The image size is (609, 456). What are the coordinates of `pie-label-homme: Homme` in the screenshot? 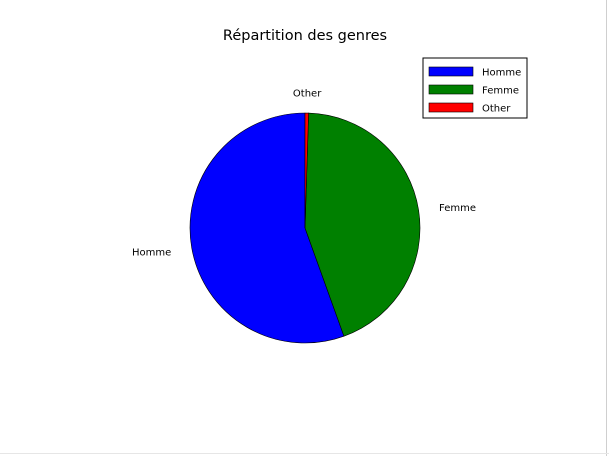 It's located at (151, 252).